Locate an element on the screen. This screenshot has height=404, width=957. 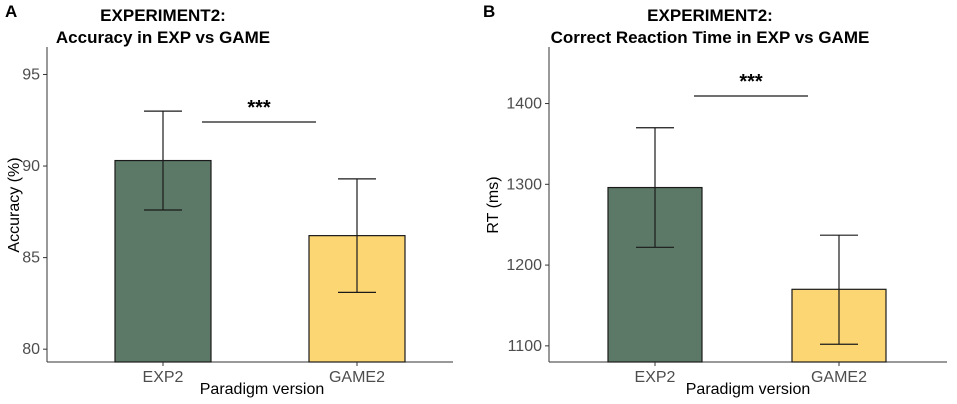
x-tick-label-a: GAME2 is located at coordinates (357, 377).